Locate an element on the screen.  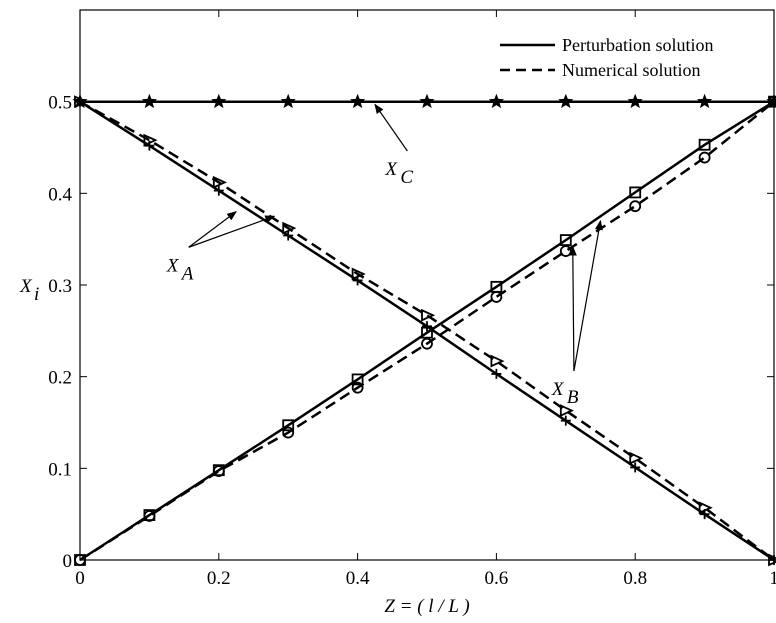
x-tick-label: 1 is located at coordinates (772, 578).